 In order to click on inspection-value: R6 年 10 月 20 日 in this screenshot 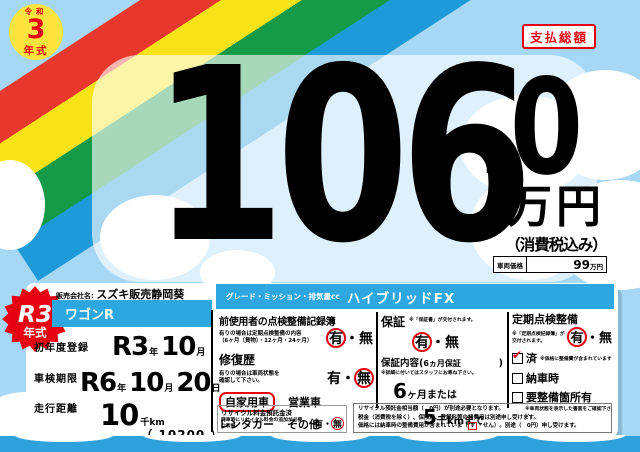, I will do `click(150, 383)`.